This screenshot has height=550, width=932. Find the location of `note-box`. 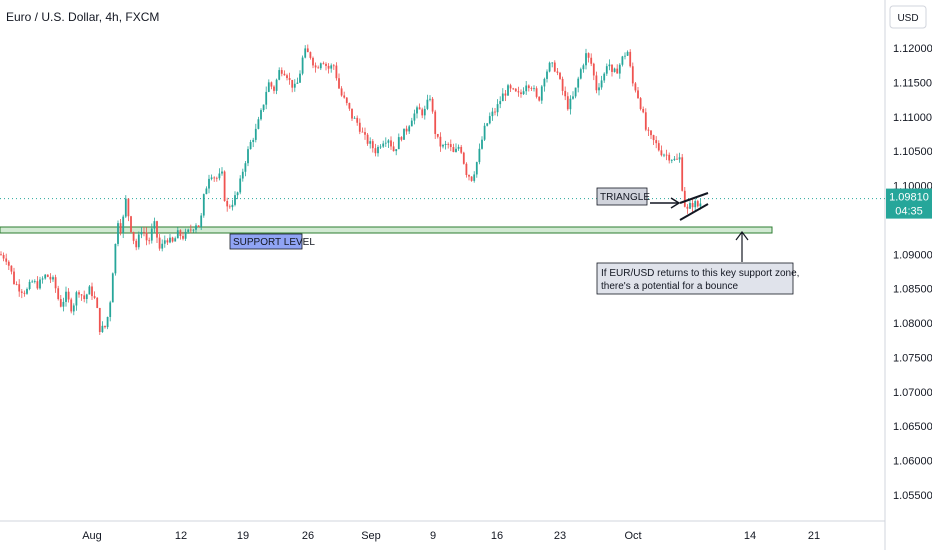

note-box is located at coordinates (695, 278).